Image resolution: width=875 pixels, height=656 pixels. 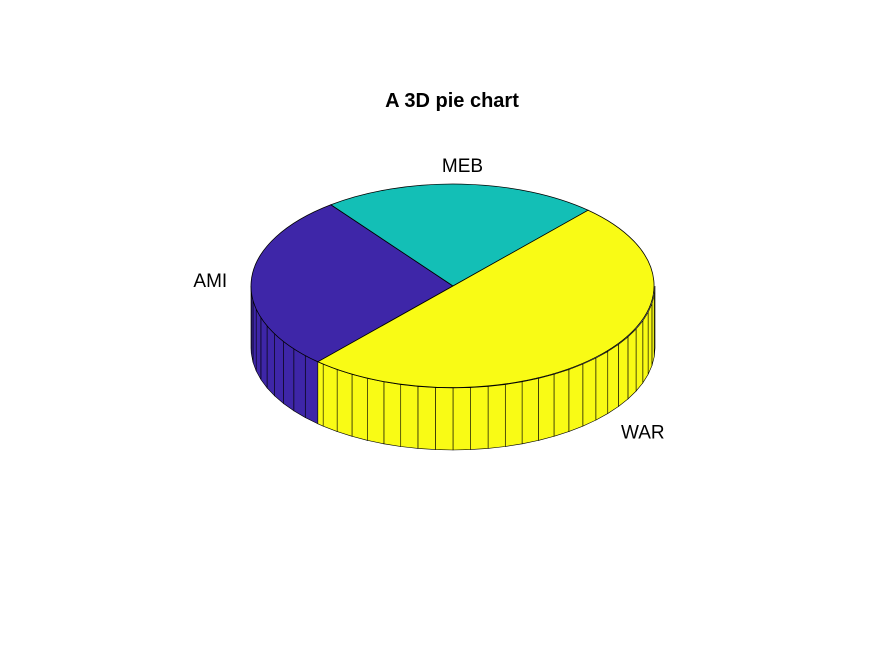 I want to click on slice-label-war: WAR, so click(x=643, y=432).